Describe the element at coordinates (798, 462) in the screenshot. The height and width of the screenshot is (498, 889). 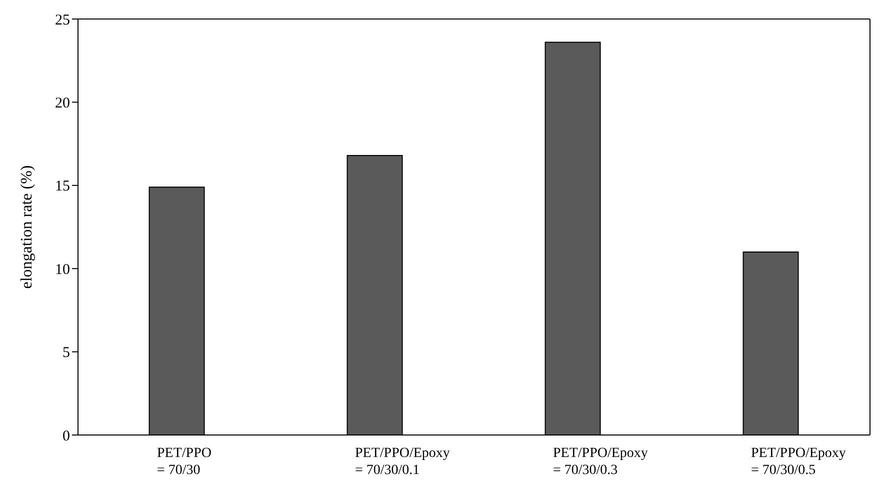
I see `x-tick-label: PET/PPO/Epoxy = 70/30/0.5` at that location.